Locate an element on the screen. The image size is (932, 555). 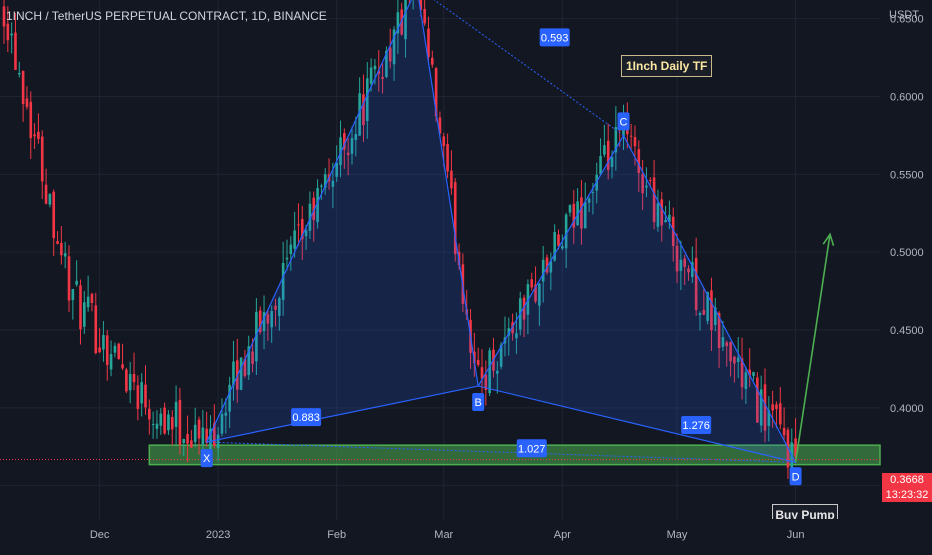
countdown-tag: 13:23:32 is located at coordinates (907, 495).